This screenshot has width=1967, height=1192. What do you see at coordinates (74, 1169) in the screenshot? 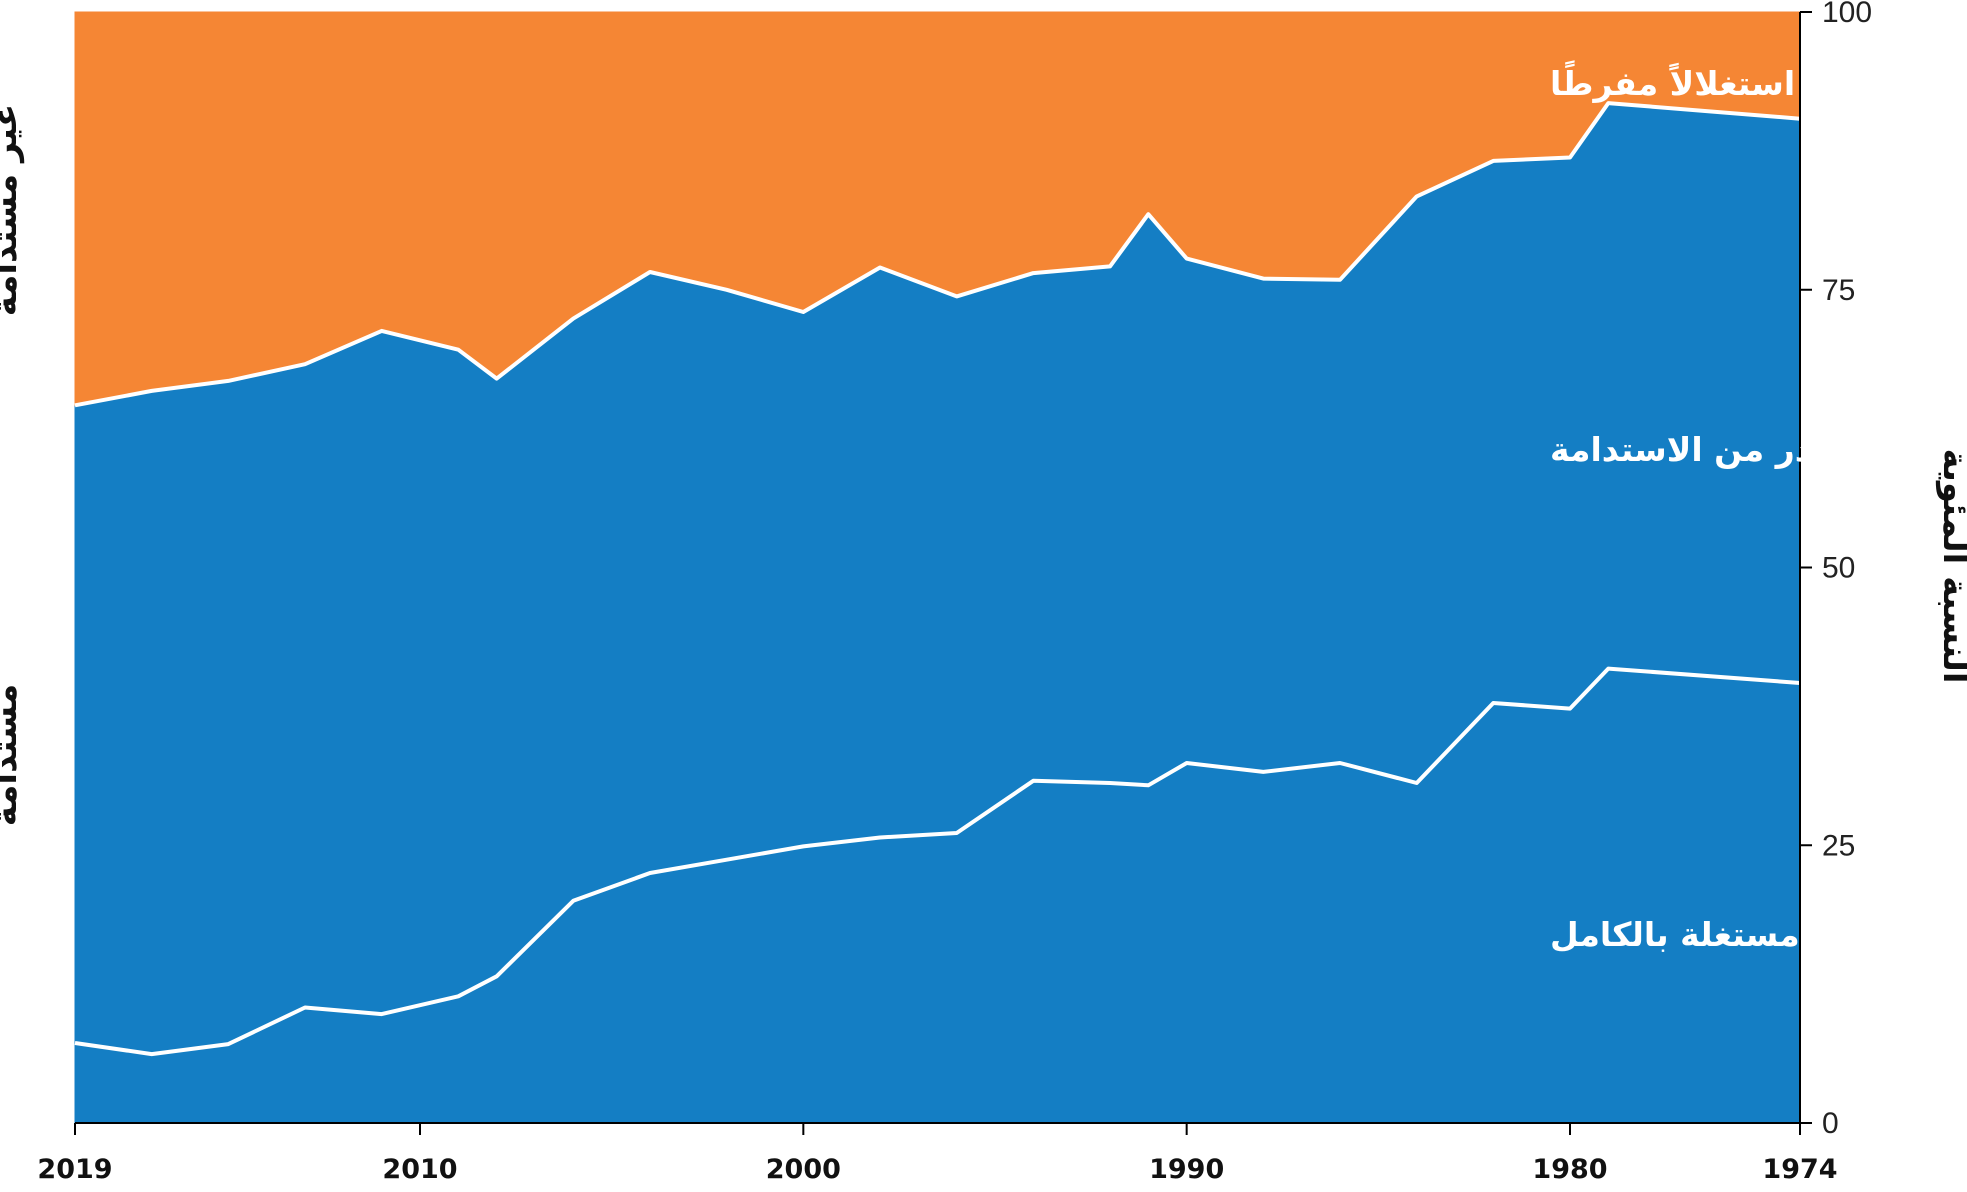
I see `x-tick-label: 2019` at bounding box center [74, 1169].